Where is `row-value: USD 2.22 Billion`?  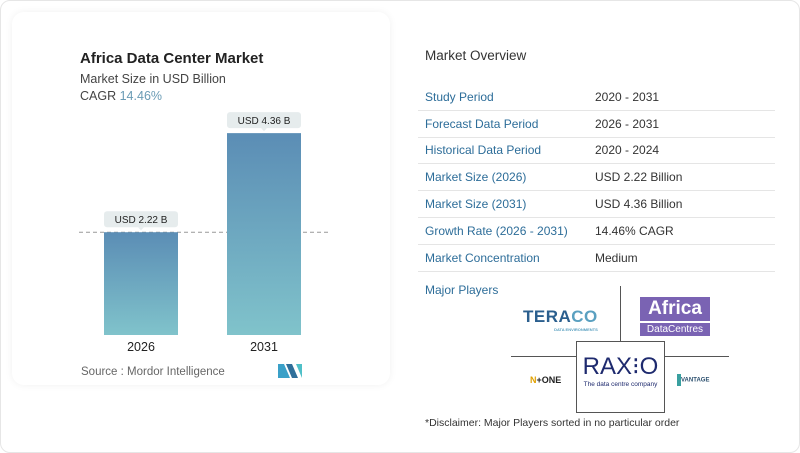
row-value: USD 2.22 Billion is located at coordinates (639, 177).